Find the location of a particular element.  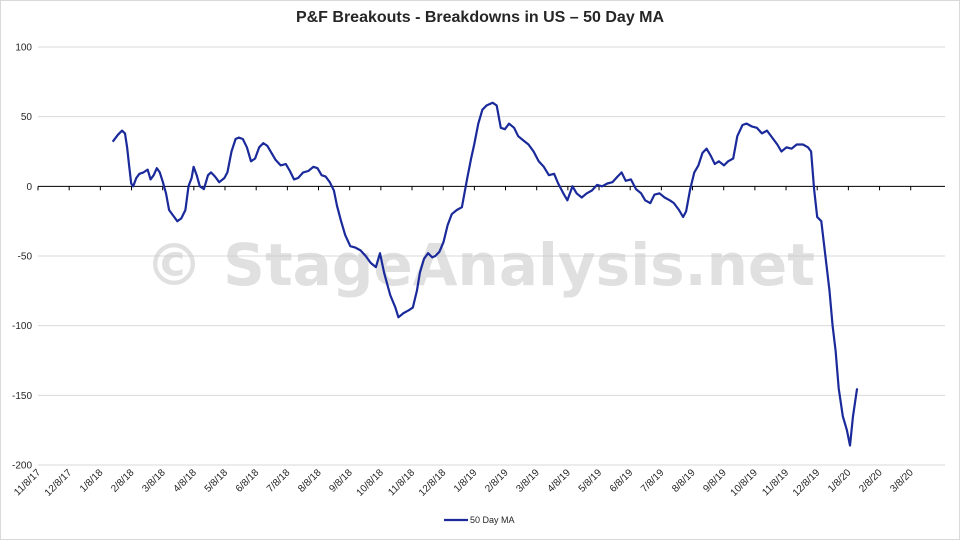

x-tick-label: 11/8/18 is located at coordinates (401, 482).